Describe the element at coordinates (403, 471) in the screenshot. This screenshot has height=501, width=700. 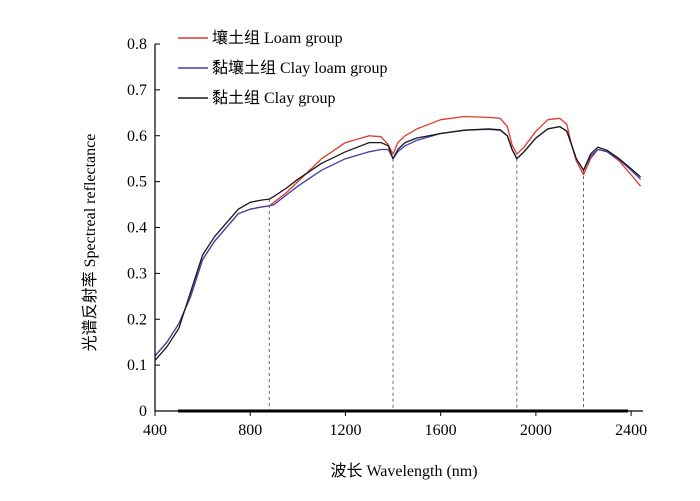
I see `x-axis-title: 波长 Wavelength (nm)` at that location.